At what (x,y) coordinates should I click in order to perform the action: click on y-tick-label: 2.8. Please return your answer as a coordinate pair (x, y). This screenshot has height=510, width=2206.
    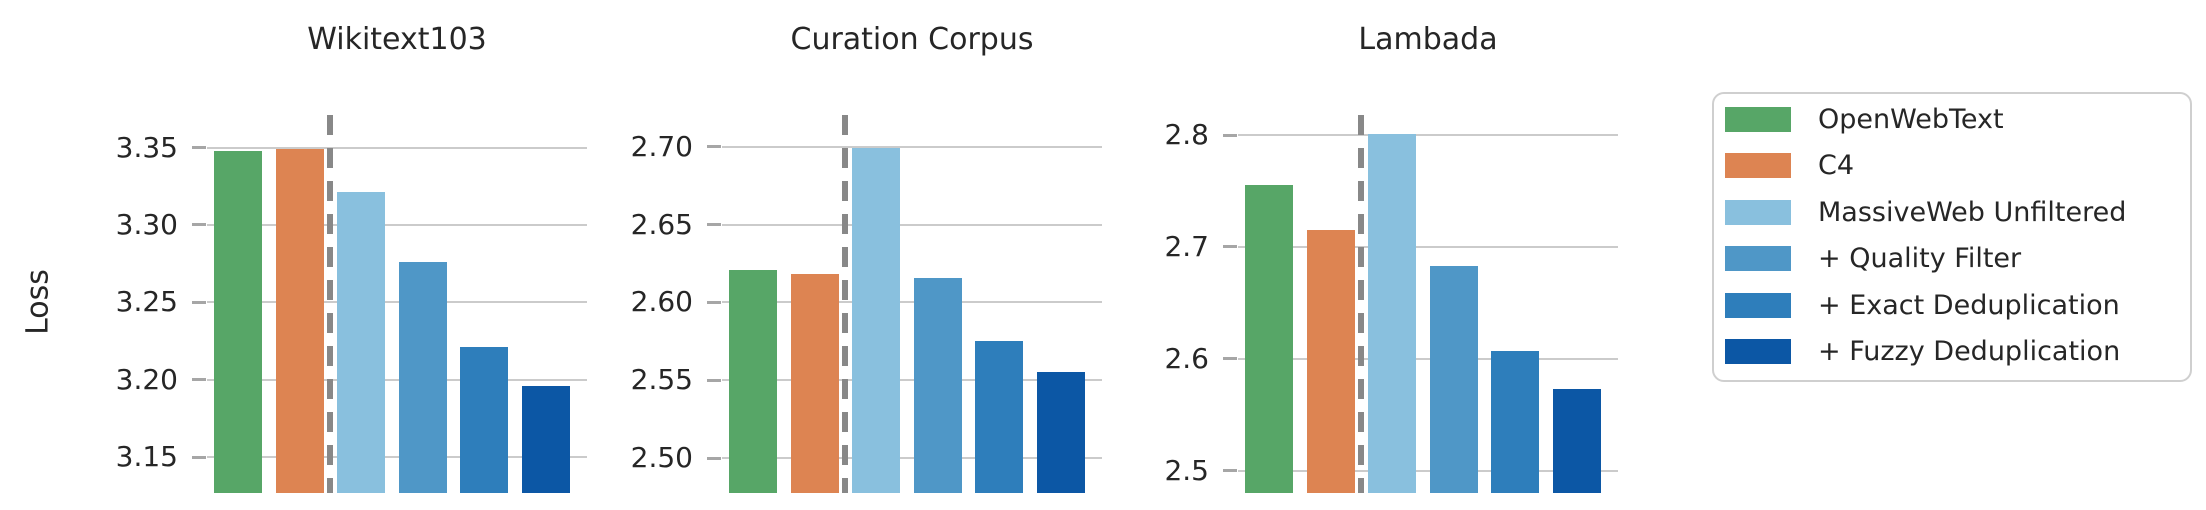
    Looking at the image, I should click on (1186, 135).